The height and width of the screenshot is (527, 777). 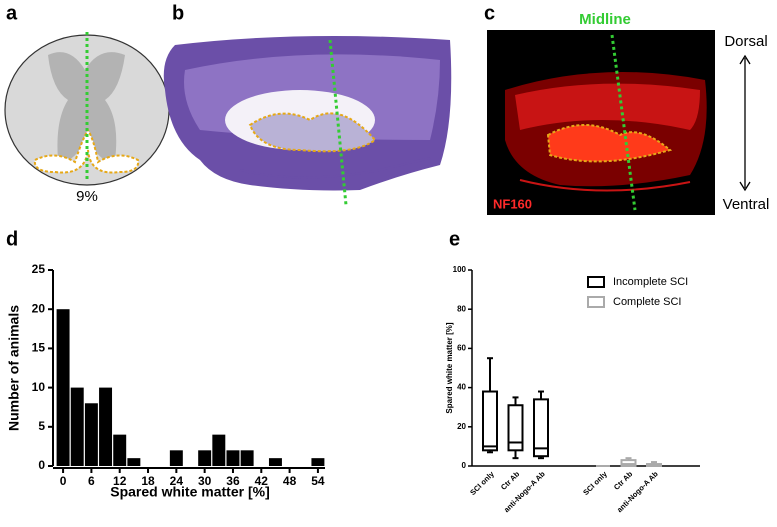 I want to click on dorsal-label: Dorsal, so click(x=745, y=41).